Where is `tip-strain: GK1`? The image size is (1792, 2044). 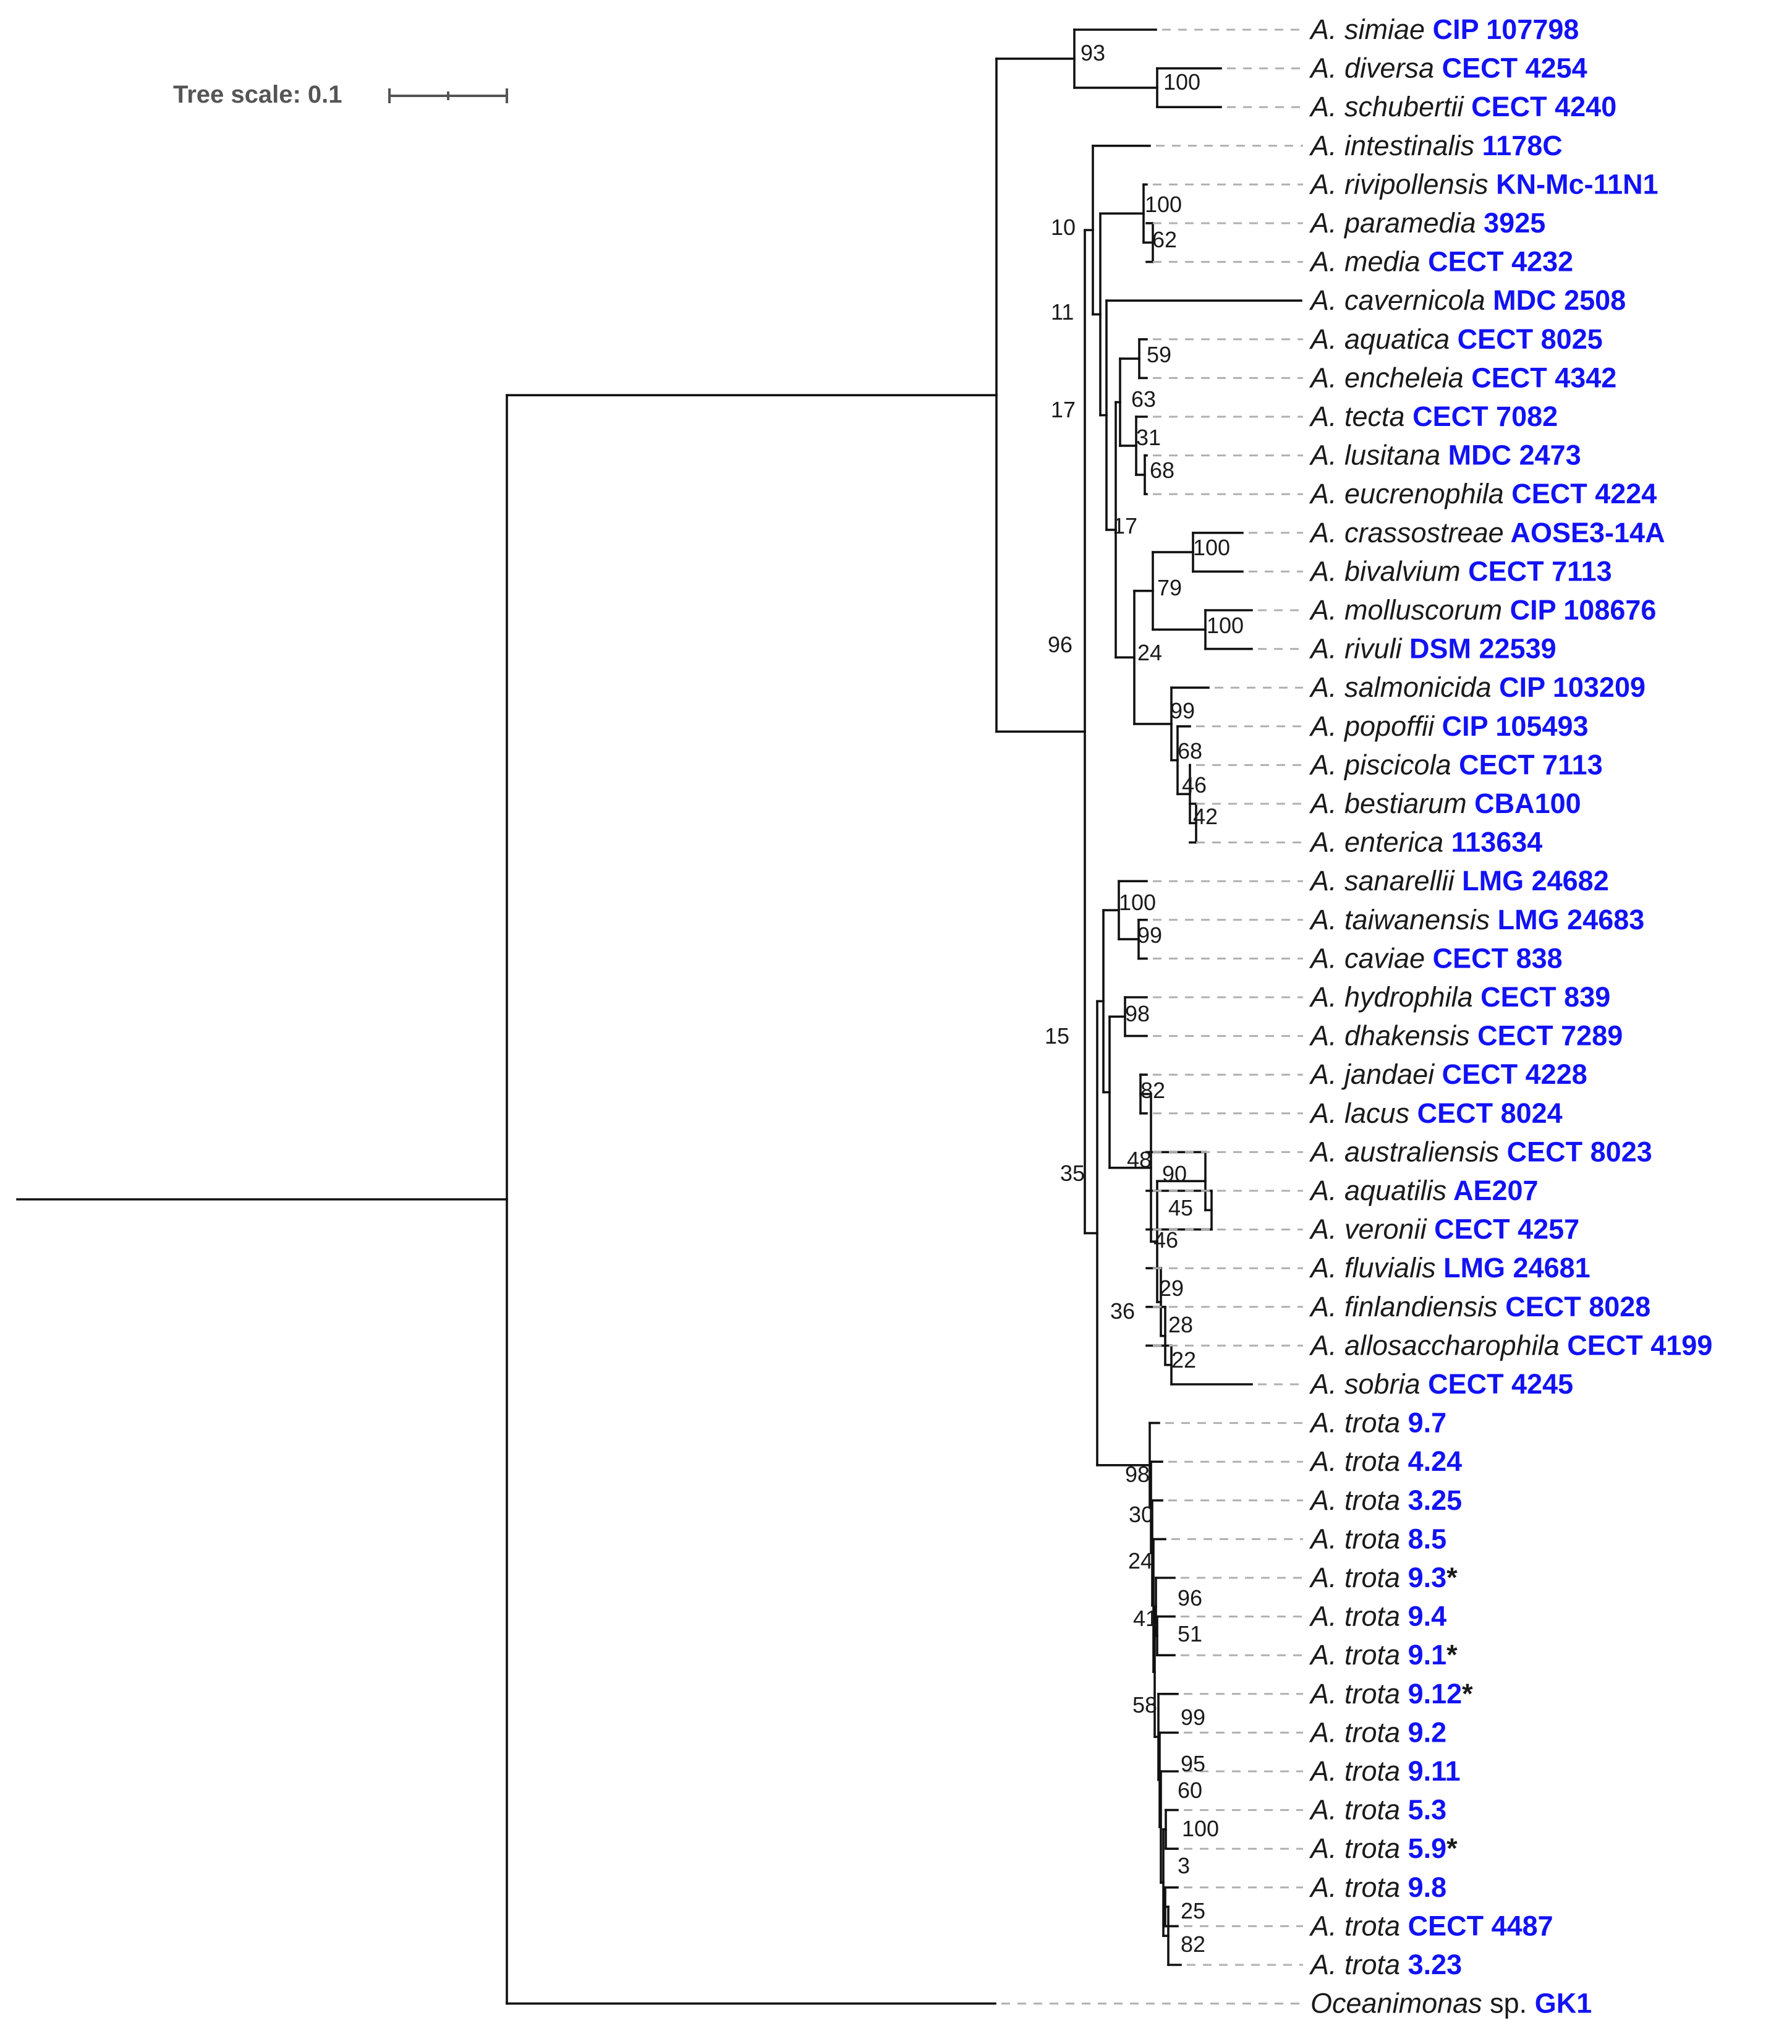 tip-strain: GK1 is located at coordinates (1559, 2003).